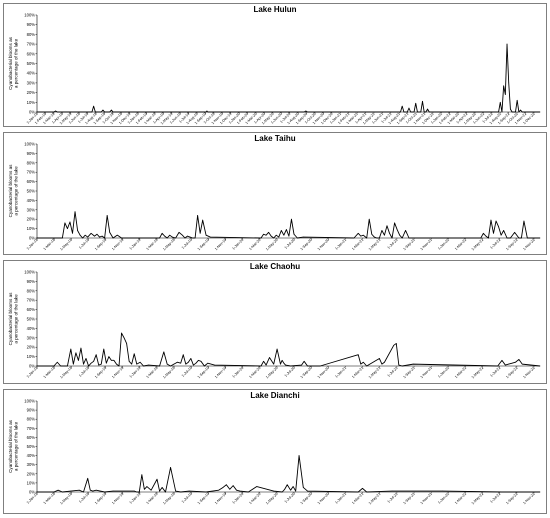 The image size is (550, 518). What do you see at coordinates (10, 446) in the screenshot?
I see `y-axis-label-dianchi: Cyanobacterial blooms as` at bounding box center [10, 446].